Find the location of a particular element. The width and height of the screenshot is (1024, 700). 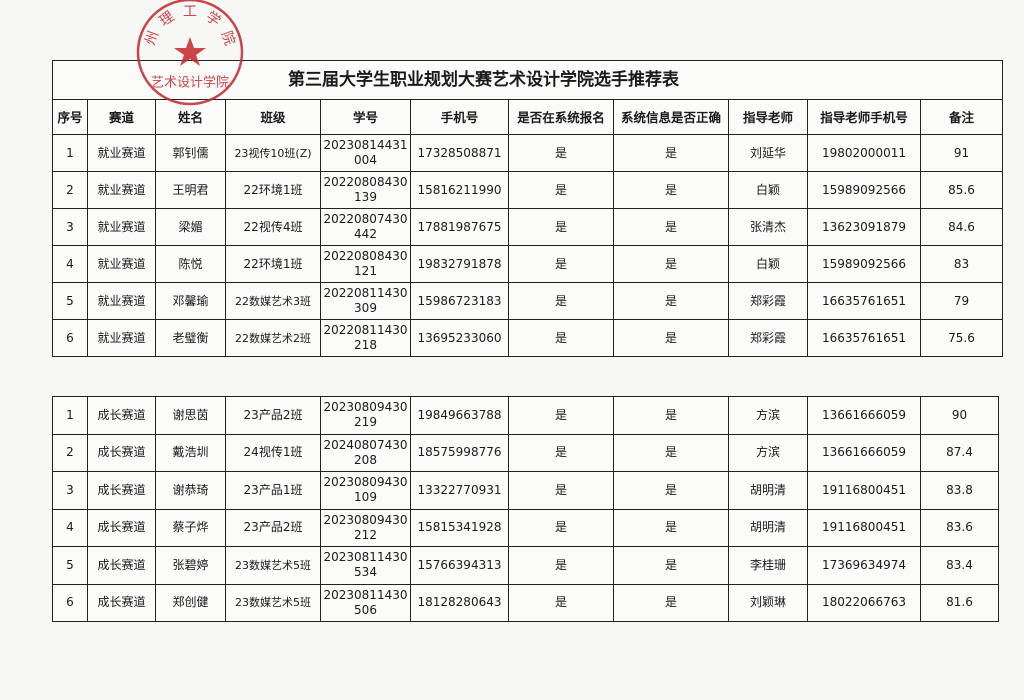

student-id-cell: 20230811430 534 is located at coordinates (365, 565).